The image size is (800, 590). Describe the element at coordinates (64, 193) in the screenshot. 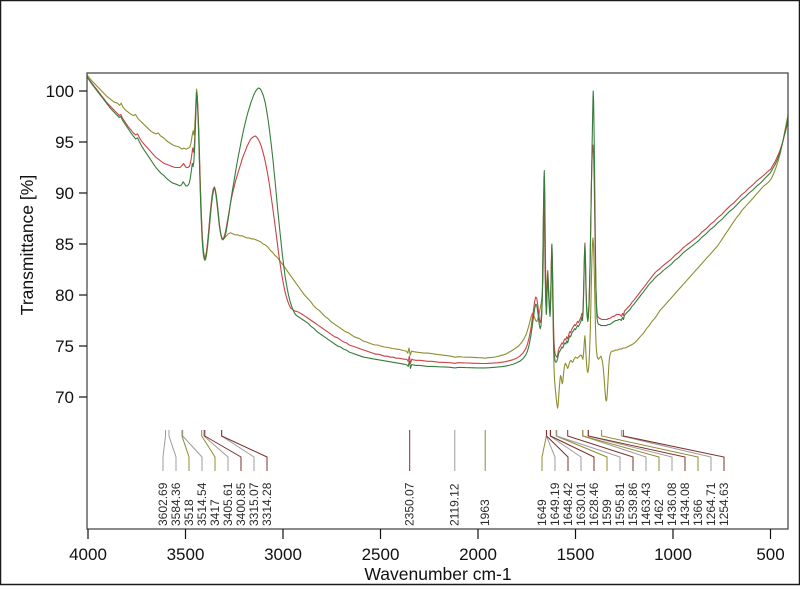

I see `y-tick-label: 90` at that location.